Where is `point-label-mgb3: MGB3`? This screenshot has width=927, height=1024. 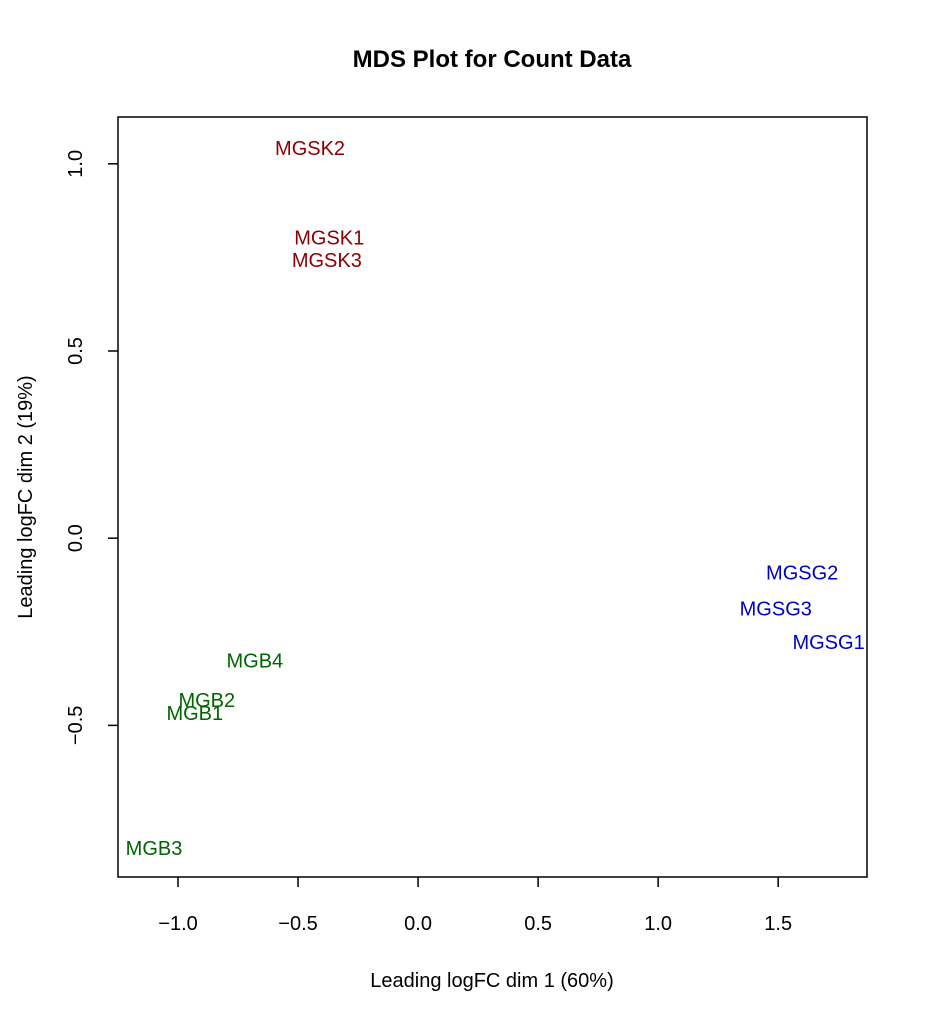
point-label-mgb3: MGB3 is located at coordinates (154, 849).